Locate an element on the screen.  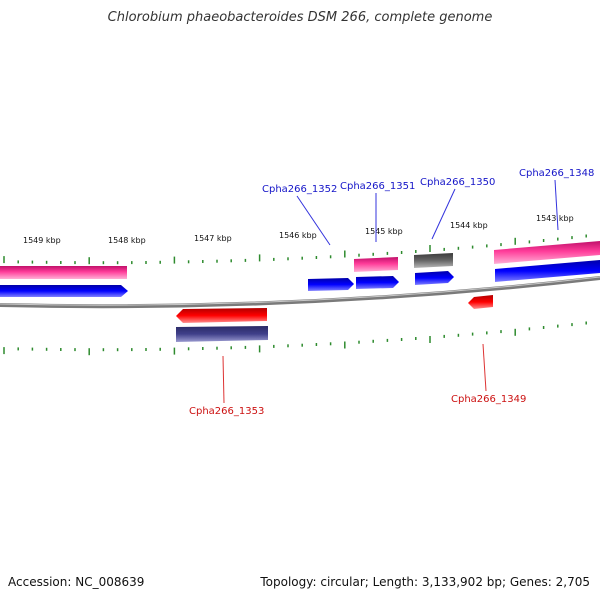
tick-label: 1543 kbp is located at coordinates (555, 218).